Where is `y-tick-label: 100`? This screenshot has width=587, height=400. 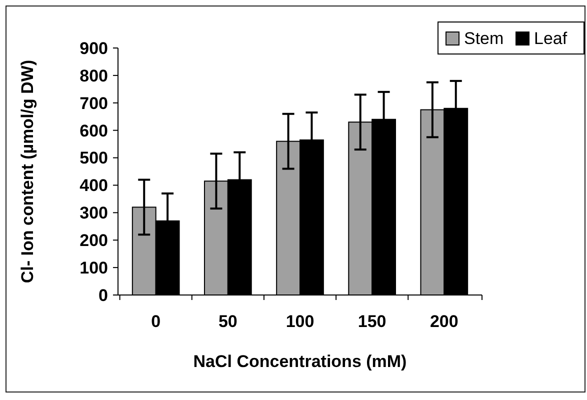
y-tick-label: 100 is located at coordinates (94, 268).